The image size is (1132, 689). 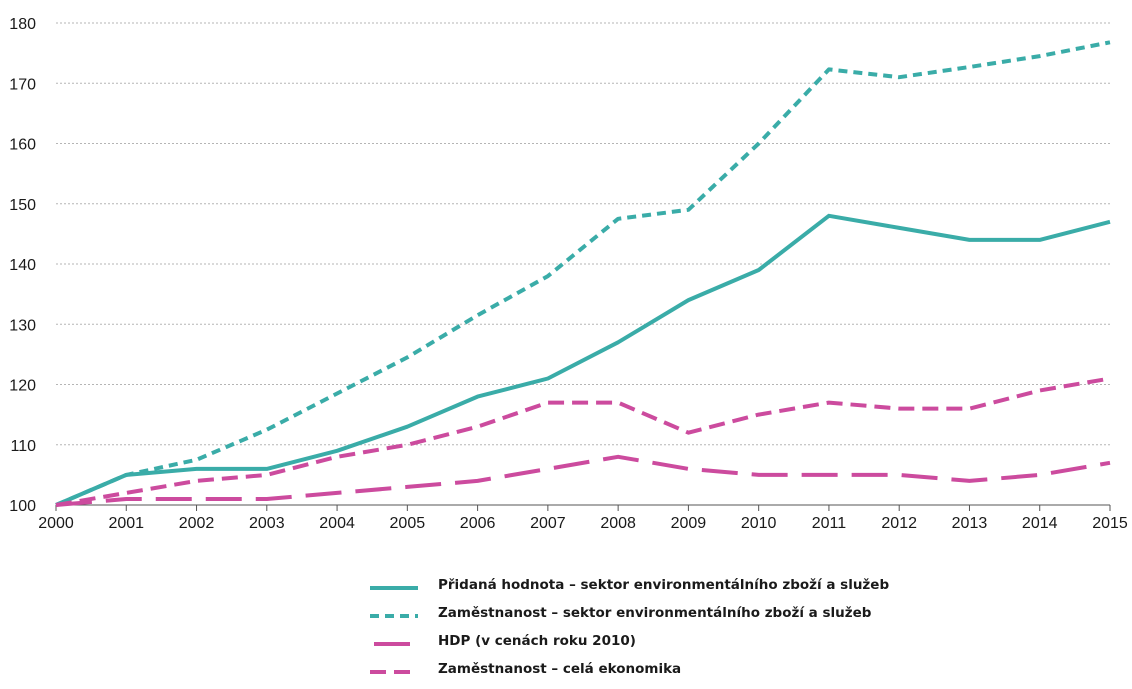 I want to click on x-tick-label: 2007, so click(x=548, y=523).